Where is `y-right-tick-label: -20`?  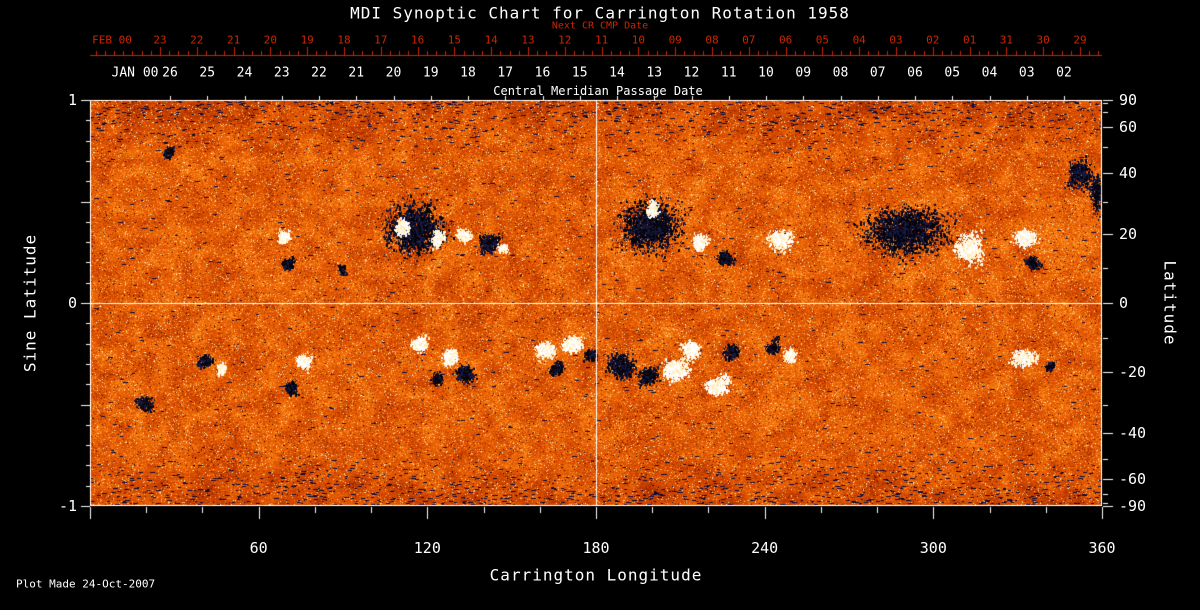
y-right-tick-label: -20 is located at coordinates (1133, 372).